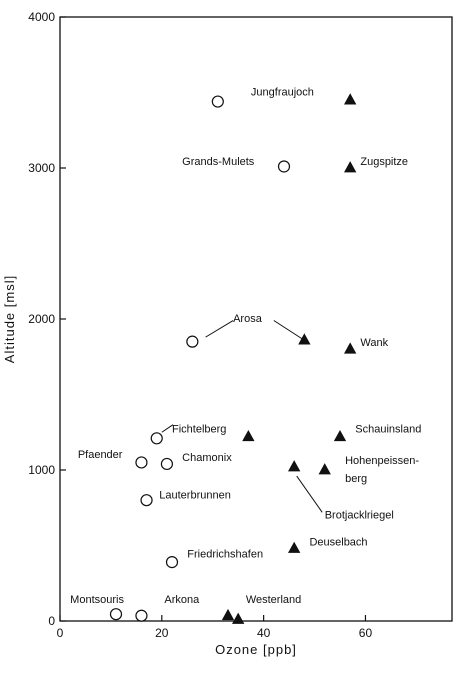 The image size is (464, 679). I want to click on site-label: Friedrichshafen, so click(225, 555).